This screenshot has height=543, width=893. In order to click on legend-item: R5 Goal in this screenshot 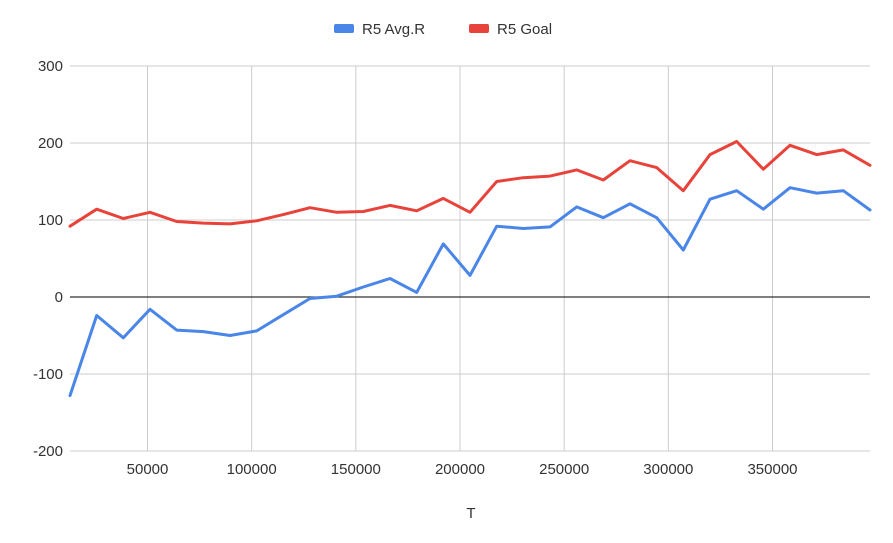, I will do `click(510, 29)`.